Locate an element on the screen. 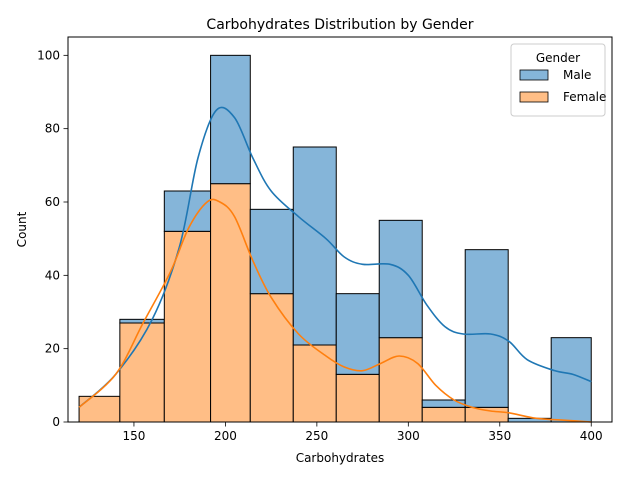  y-axis-ticks: 0 20 40 60 80 100 is located at coordinates (52, 238).